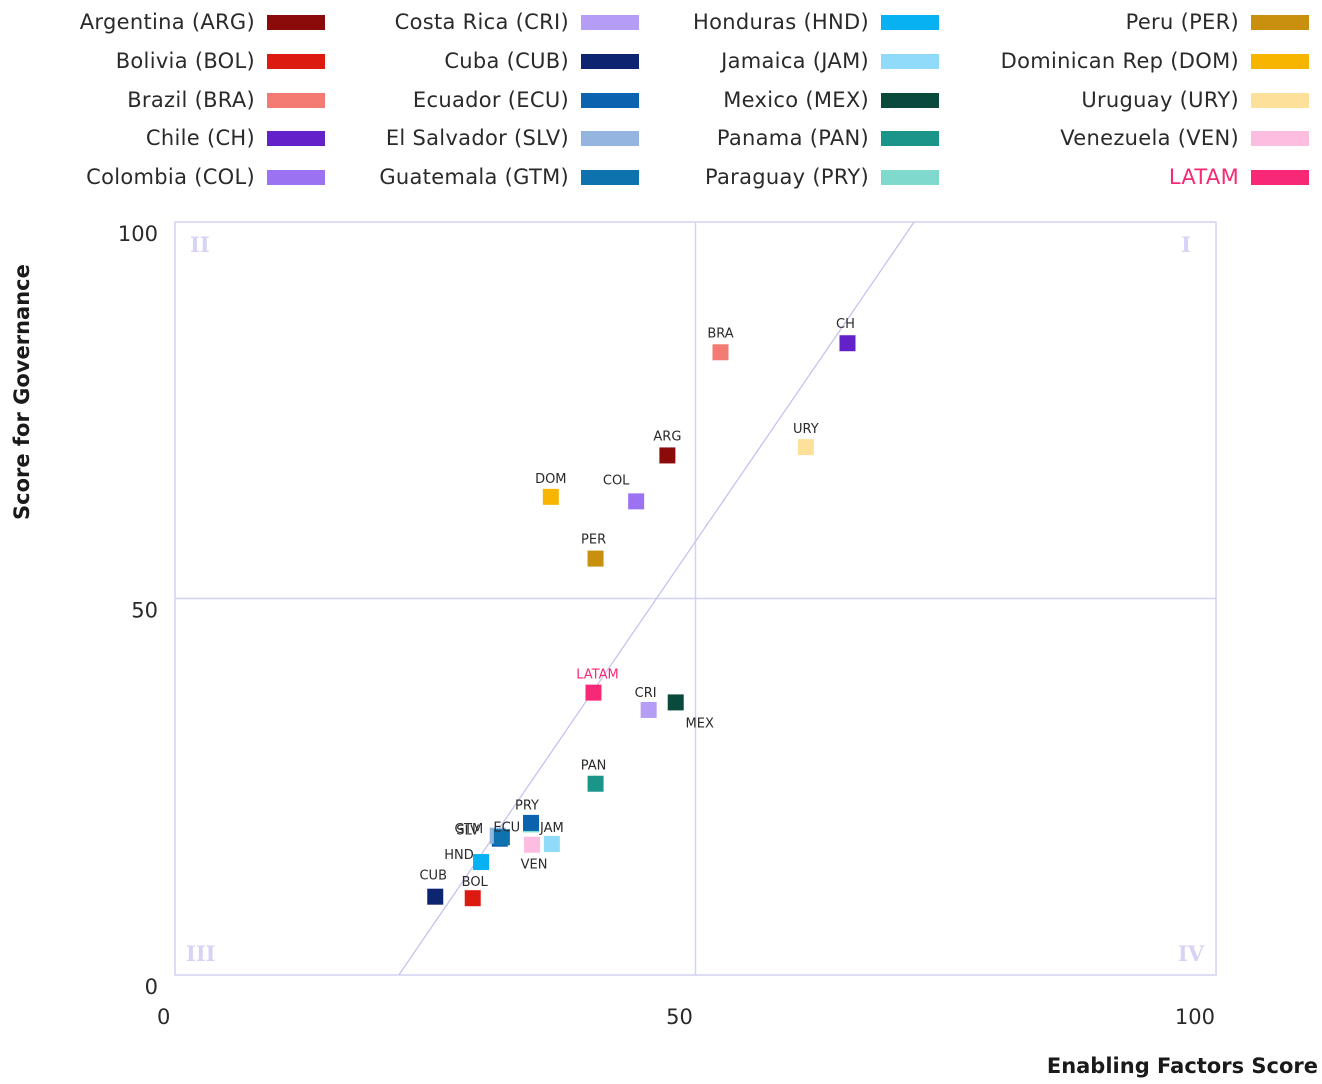 This screenshot has height=1084, width=1322. I want to click on legend-item-slv: El Salvador (SLV), so click(512, 138).